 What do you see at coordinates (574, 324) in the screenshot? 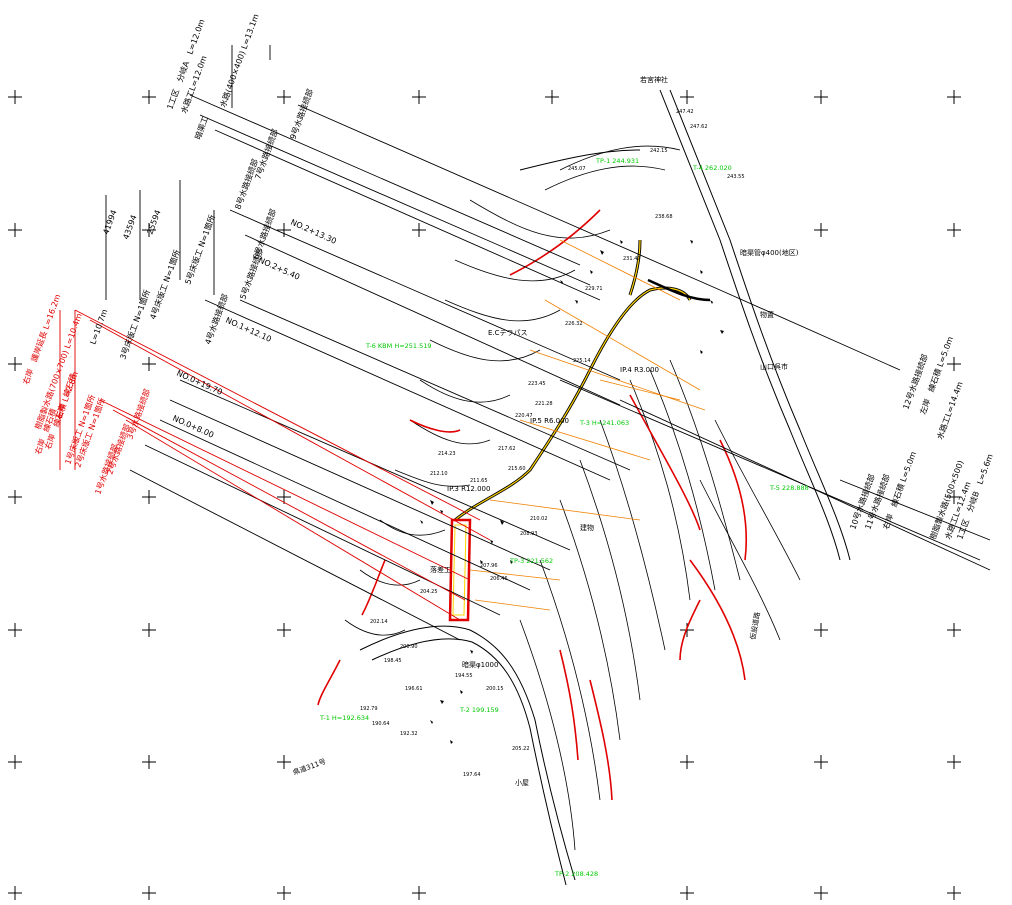
I see `elevation-label: 226.32` at bounding box center [574, 324].